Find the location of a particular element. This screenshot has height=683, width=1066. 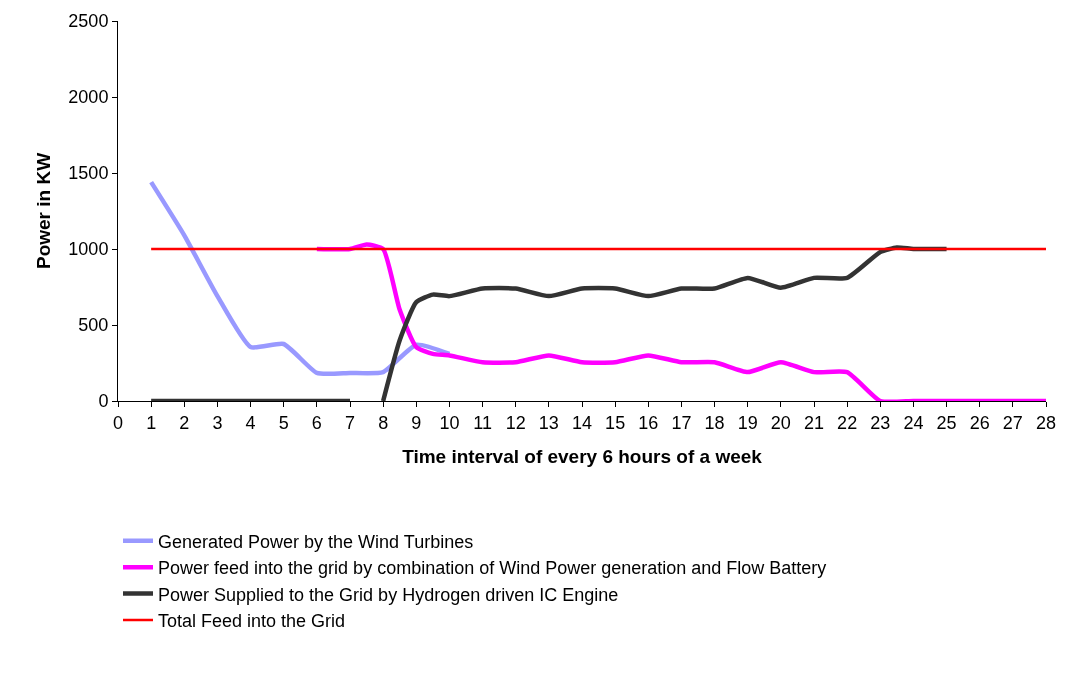

x-tick-label: 13 is located at coordinates (548, 422).